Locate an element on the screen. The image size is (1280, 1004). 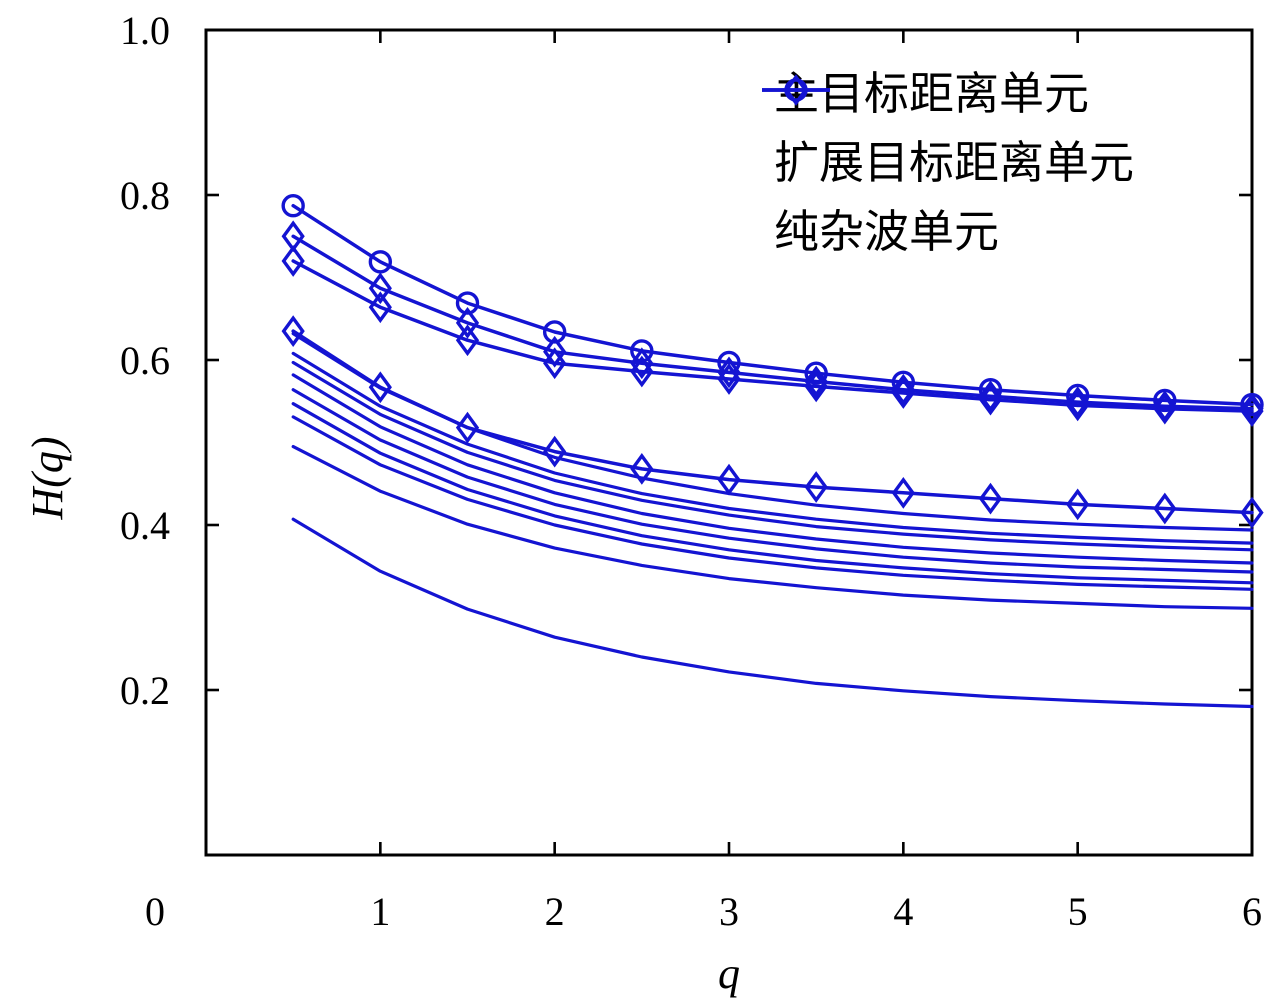
y-tick-label: 0.4 is located at coordinates (145, 525).